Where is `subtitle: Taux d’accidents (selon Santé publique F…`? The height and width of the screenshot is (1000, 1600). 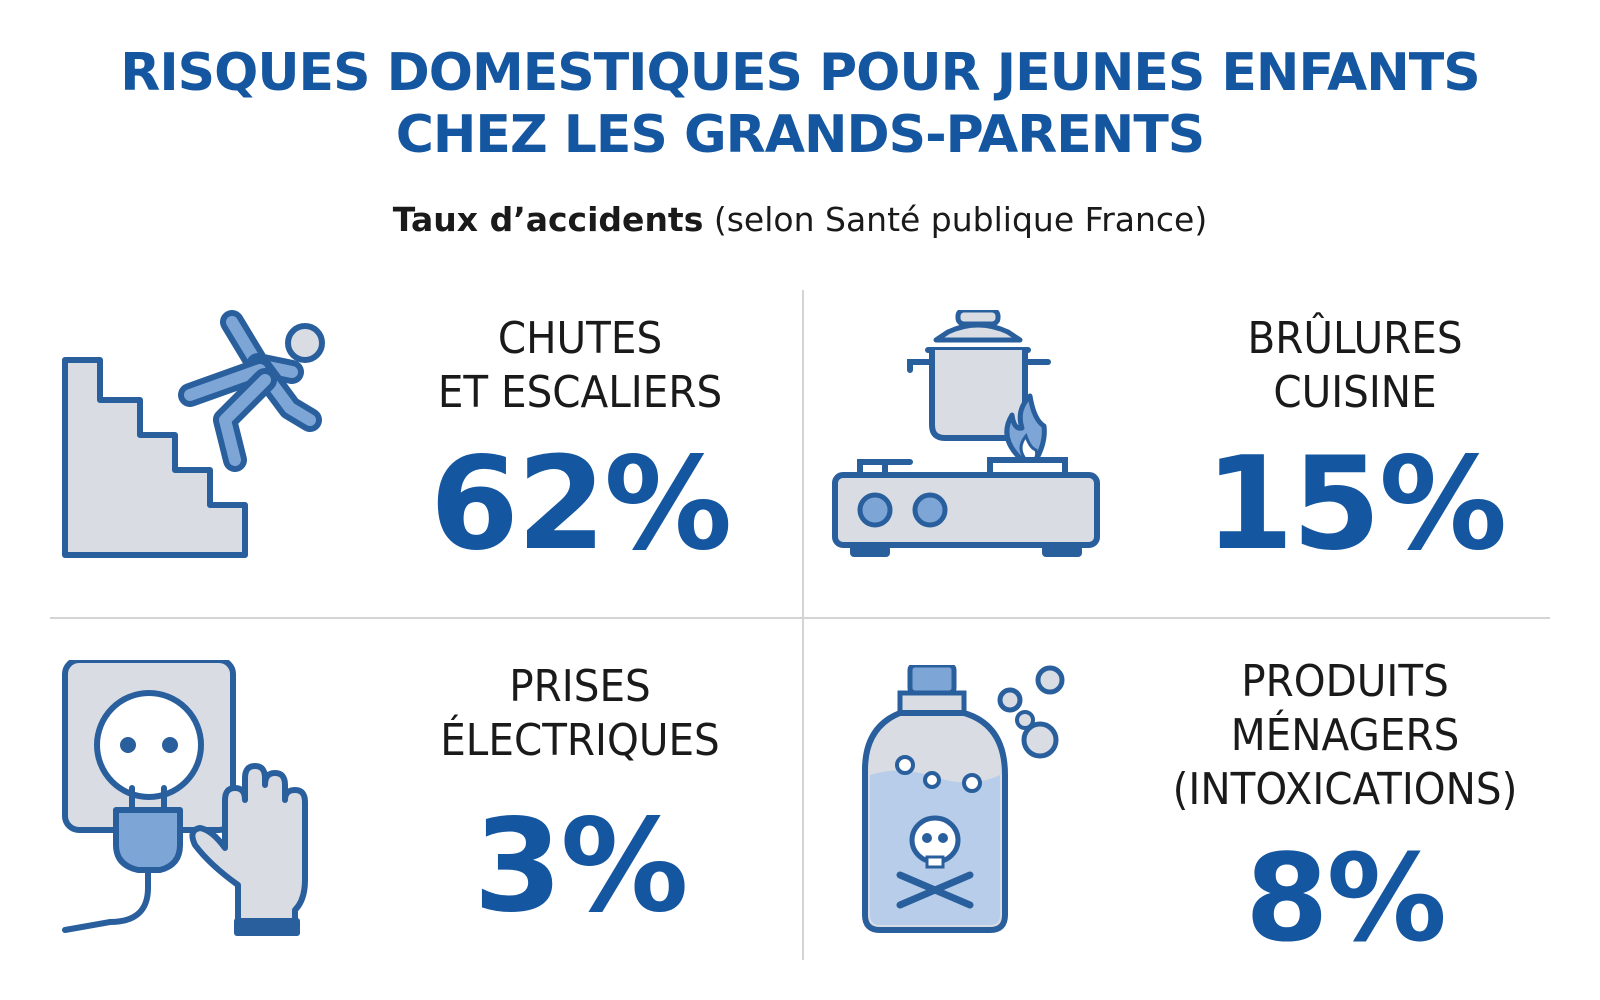
subtitle: Taux d’accidents (selon Santé publique F… is located at coordinates (800, 220).